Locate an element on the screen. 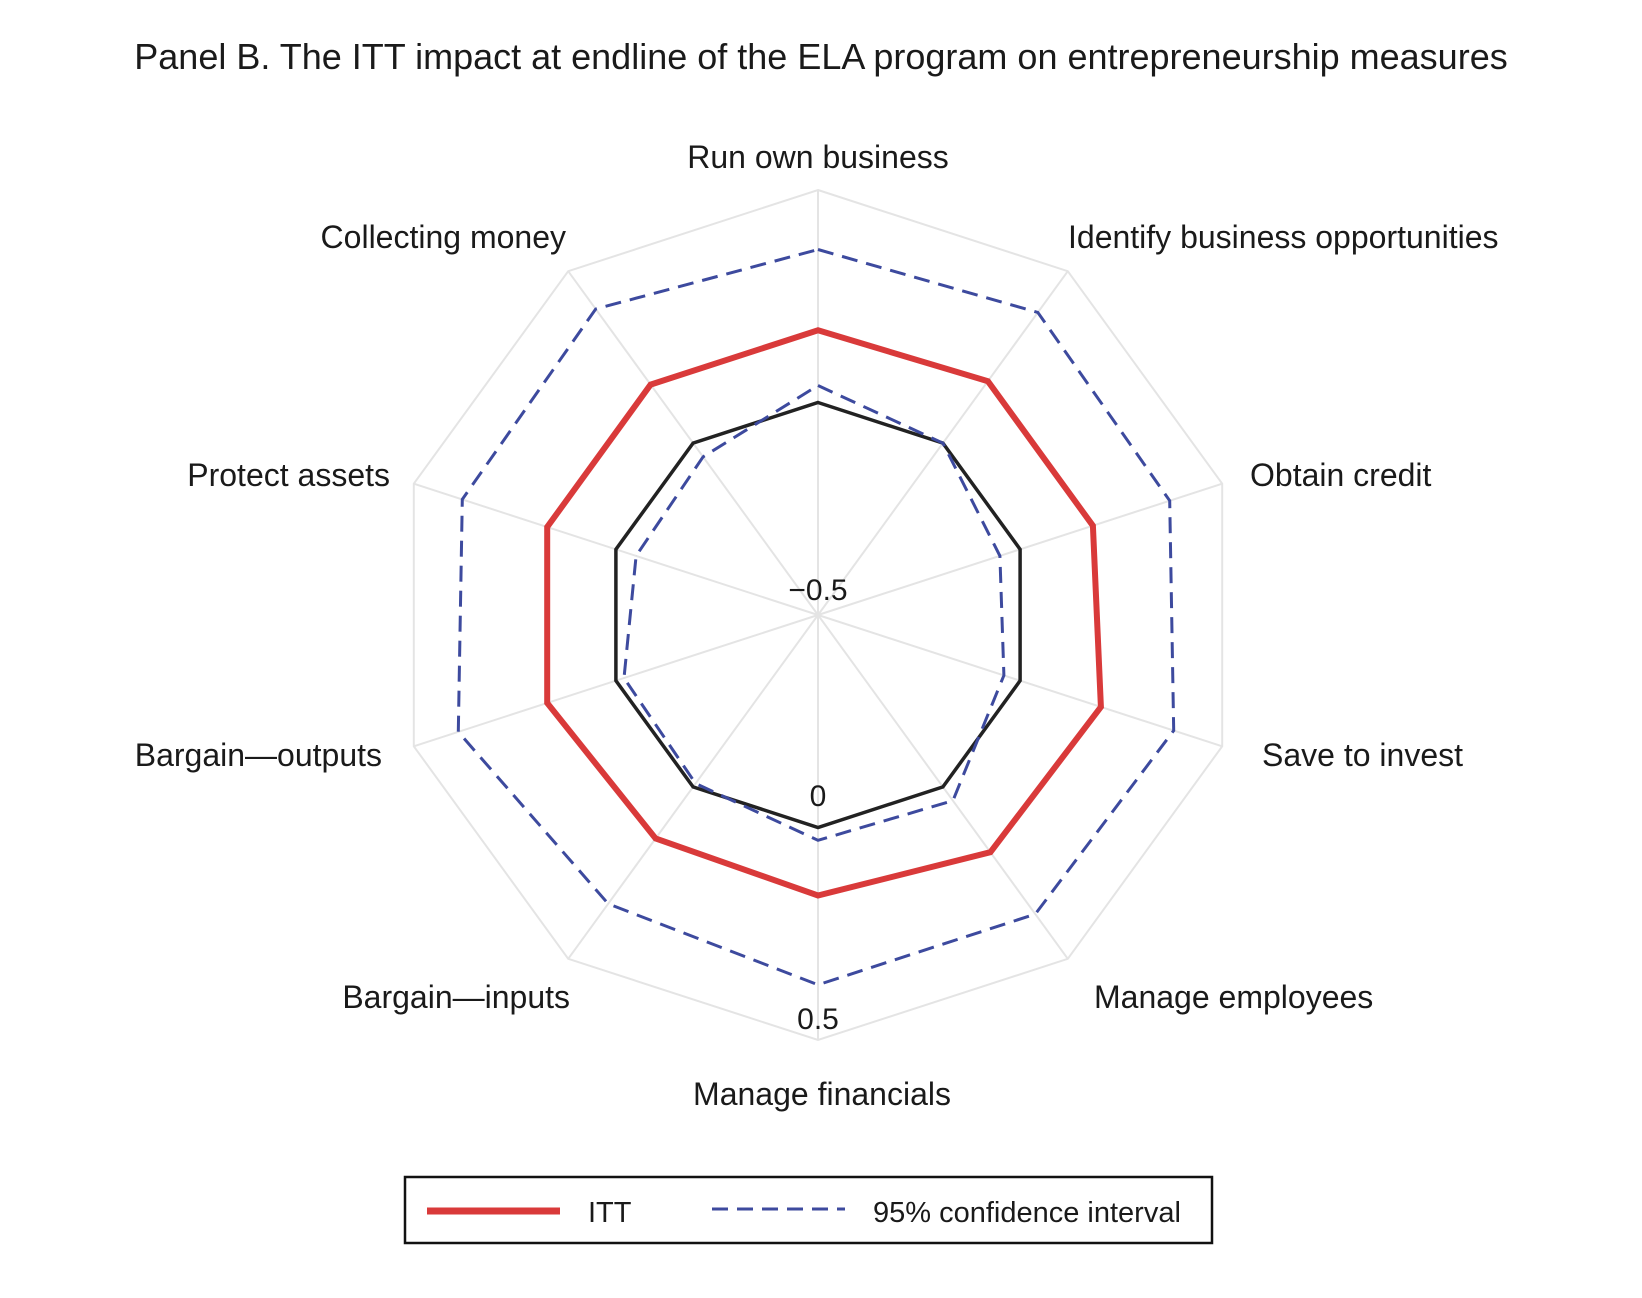 This screenshot has width=1642, height=1298. axis-label-9: Collecting money is located at coordinates (443, 237).